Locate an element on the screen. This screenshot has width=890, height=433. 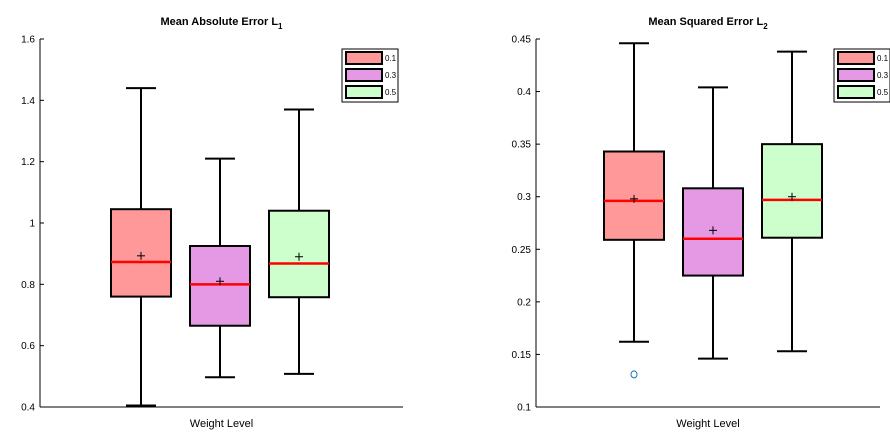
y-tick-label: 1.4 is located at coordinates (28, 101).